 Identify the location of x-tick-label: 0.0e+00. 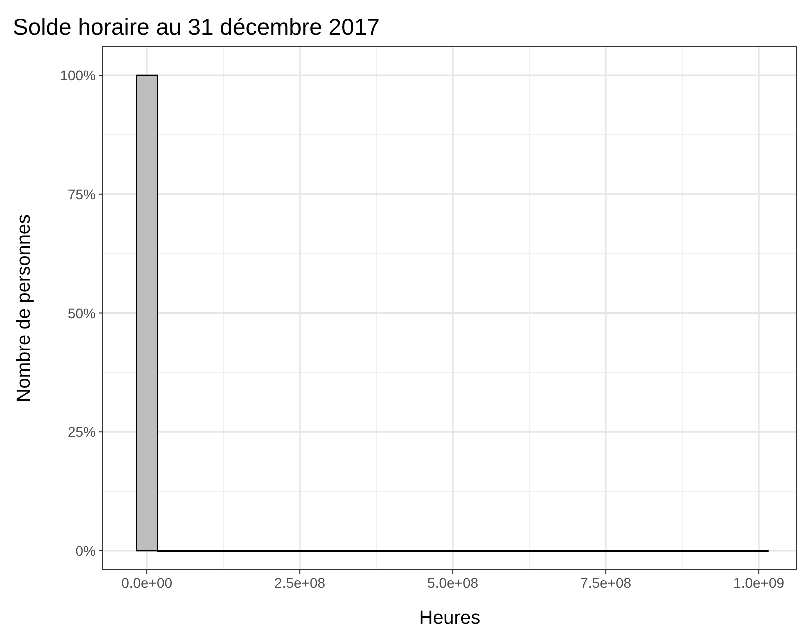
(147, 583).